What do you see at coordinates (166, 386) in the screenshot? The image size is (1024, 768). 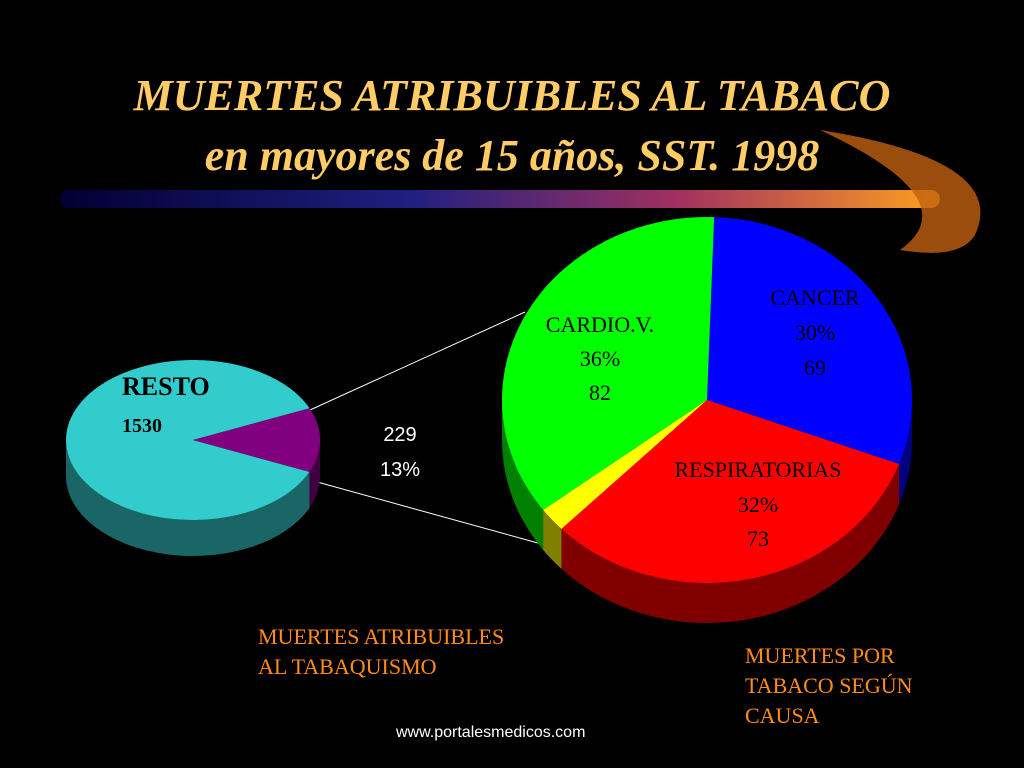 I see `slice-label: RESTO` at bounding box center [166, 386].